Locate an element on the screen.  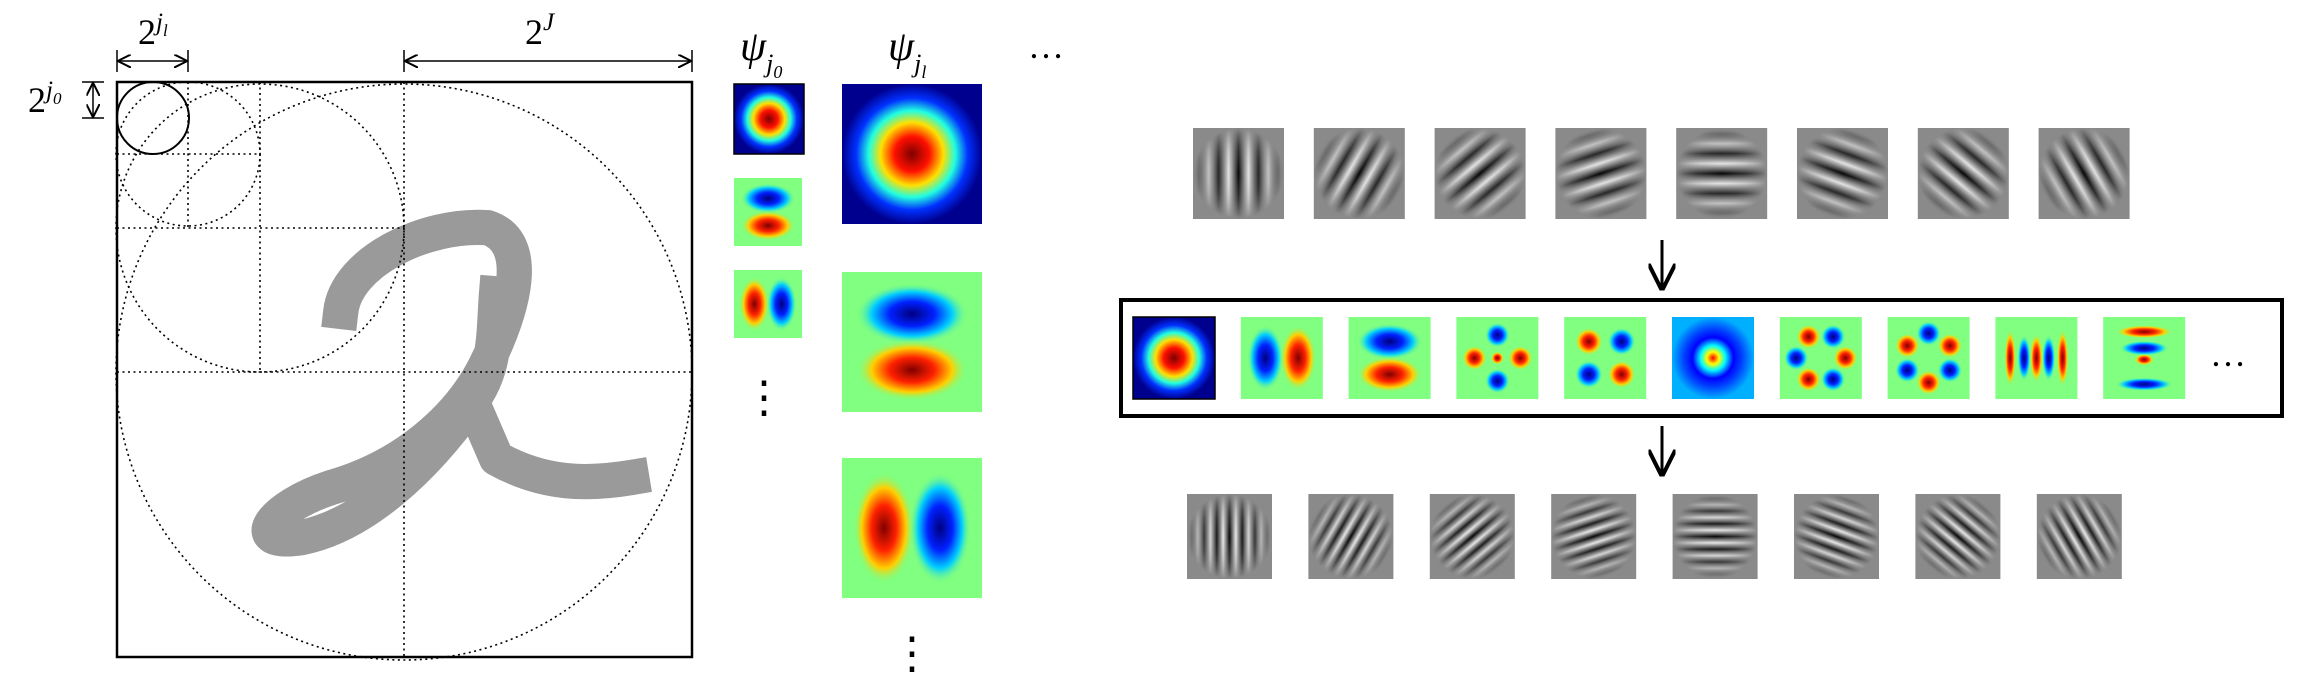
annotation: 2jl is located at coordinates (153, 30).